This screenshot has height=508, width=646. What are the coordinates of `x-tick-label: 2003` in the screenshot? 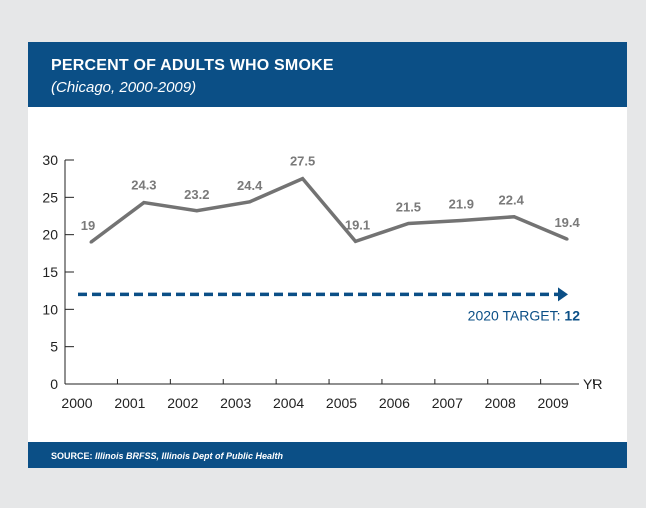 It's located at (235, 403).